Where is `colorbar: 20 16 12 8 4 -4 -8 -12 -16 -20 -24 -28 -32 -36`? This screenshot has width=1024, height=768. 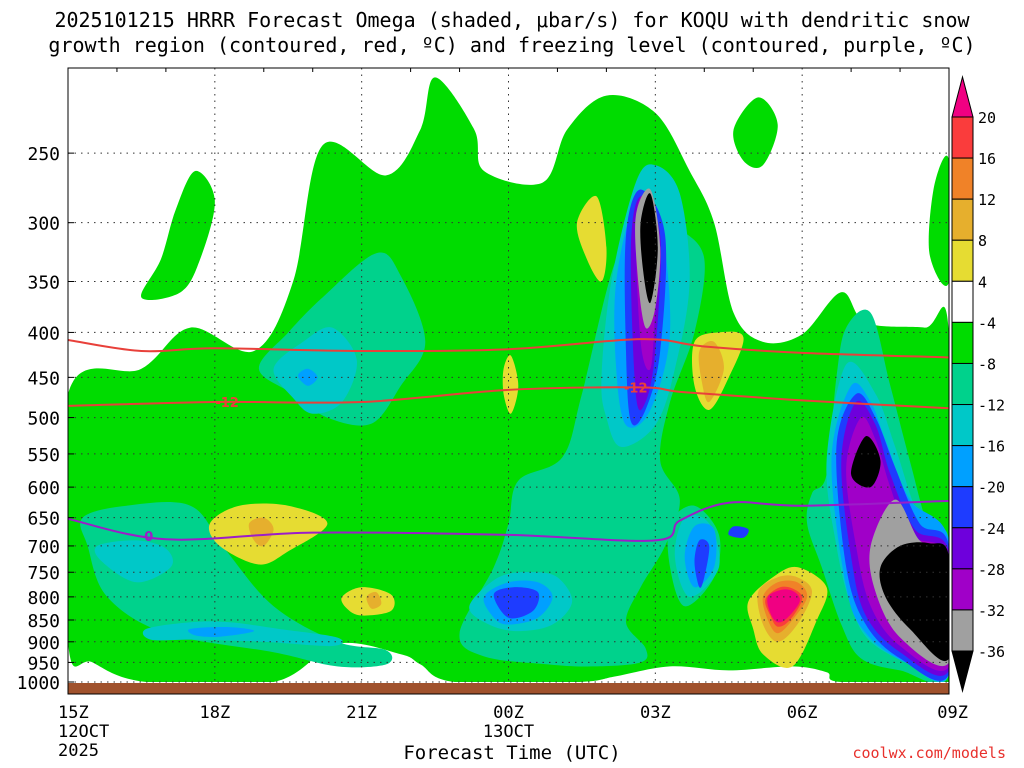 colorbar: 20 16 12 8 4 -4 -8 -12 -16 -20 -24 -28 -32 -36 is located at coordinates (978, 384).